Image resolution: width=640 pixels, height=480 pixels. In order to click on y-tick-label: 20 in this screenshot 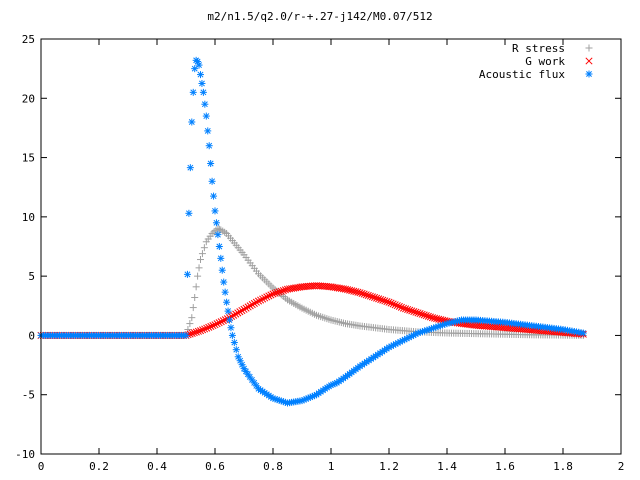, I will do `click(28, 98)`.